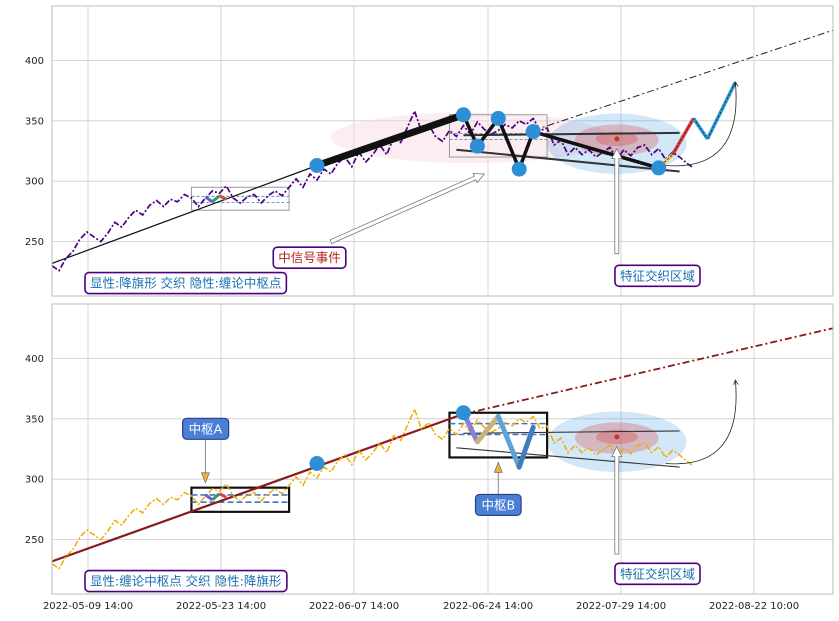  Describe the element at coordinates (240, 499) in the screenshot. I see `zhongshu-box` at that location.